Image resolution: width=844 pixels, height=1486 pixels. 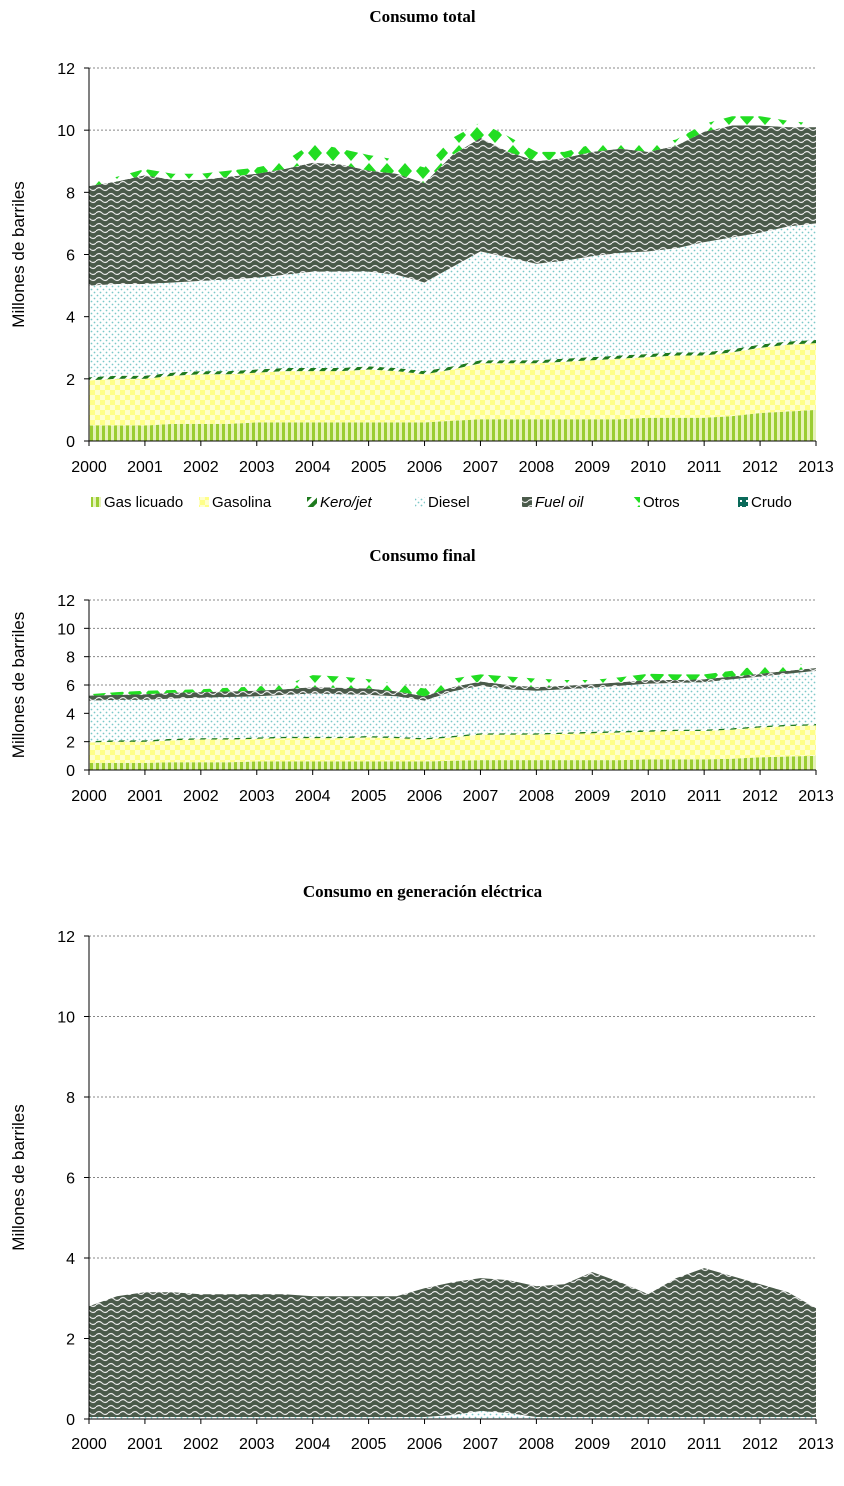 I want to click on chart-title: Consumo total, so click(x=422, y=16).